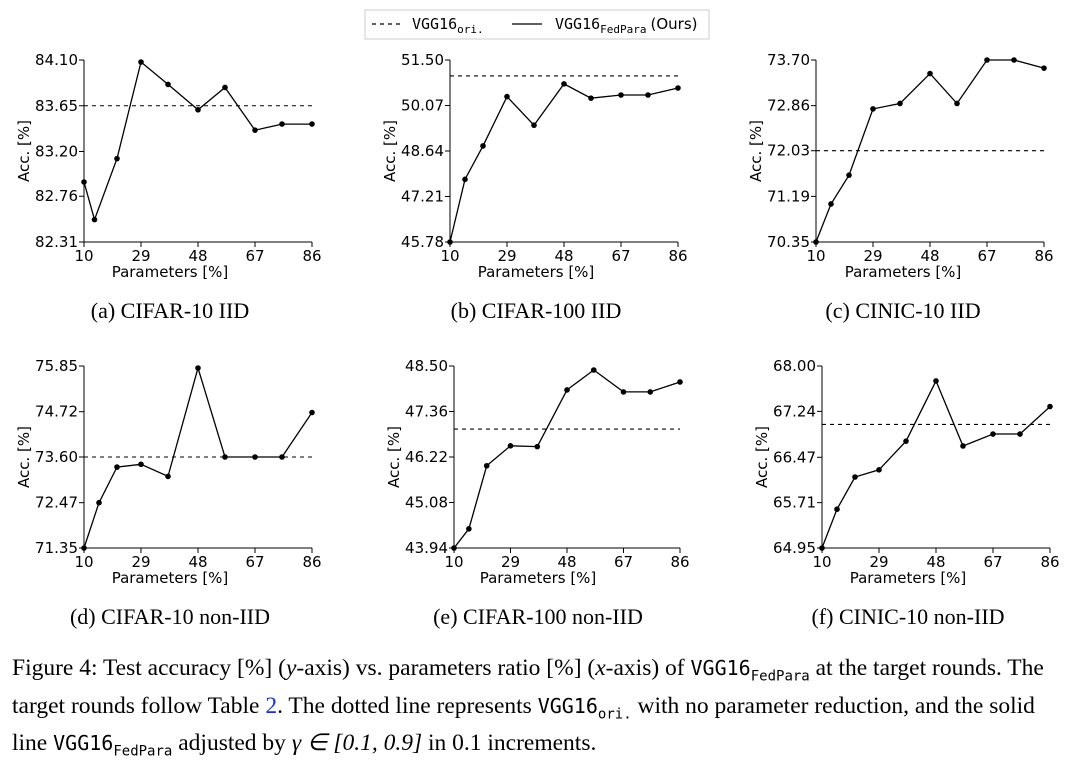  I want to click on y-tick-label: 47.21, so click(422, 197).